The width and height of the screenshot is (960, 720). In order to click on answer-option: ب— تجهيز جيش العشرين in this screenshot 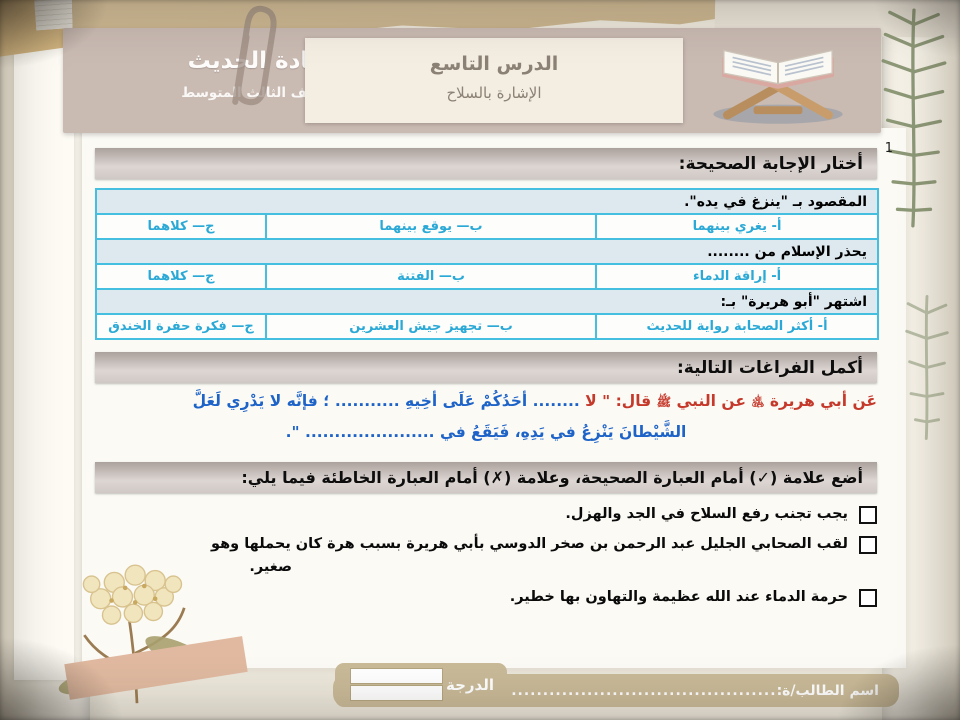, I will do `click(431, 326)`.